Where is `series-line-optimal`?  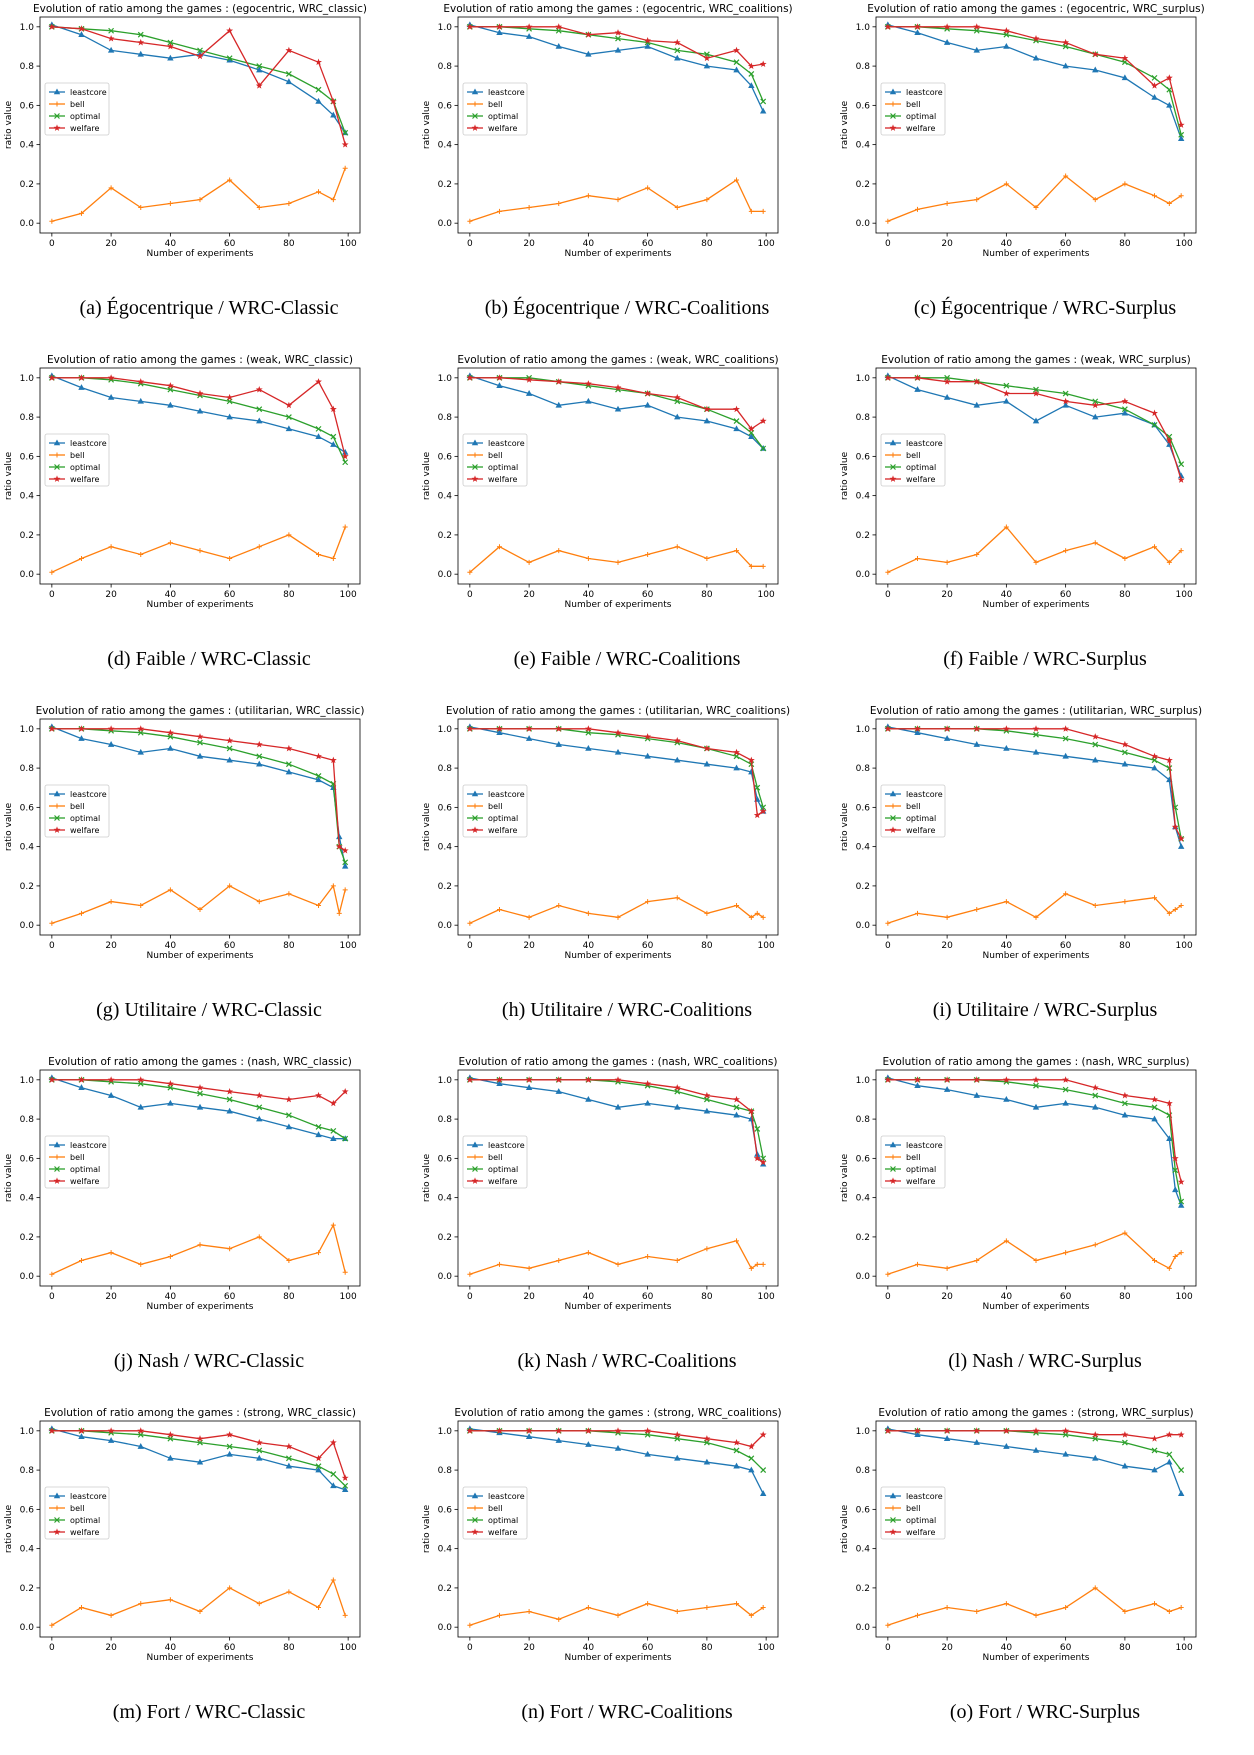
series-line-optimal is located at coordinates (198, 1109).